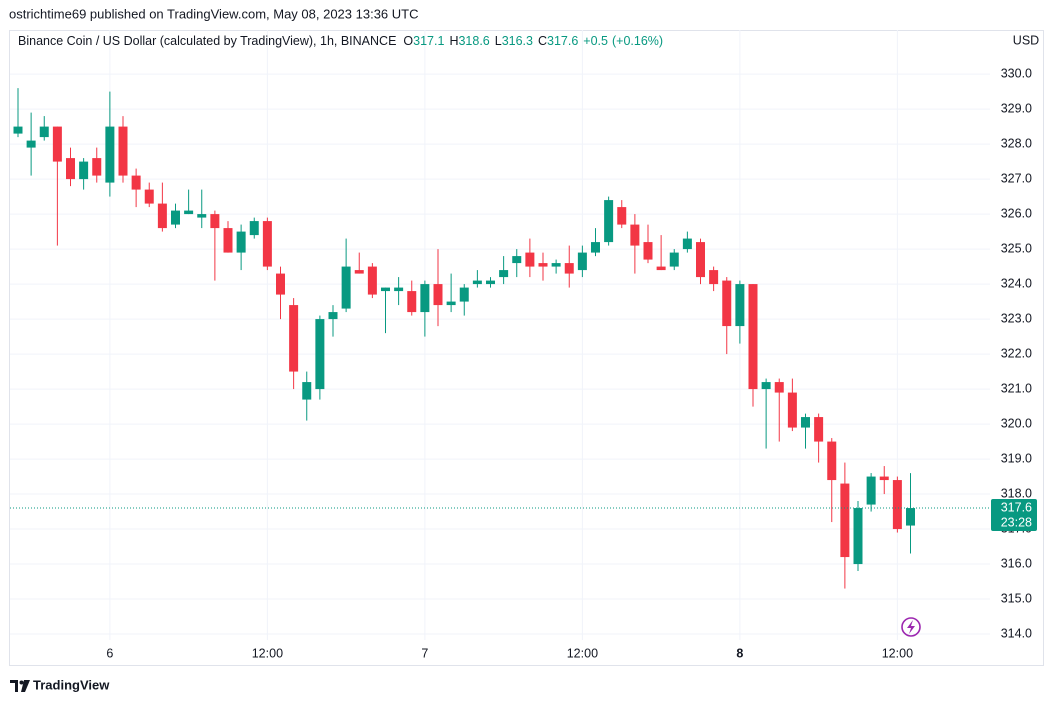  Describe the element at coordinates (1016, 73) in the screenshot. I see `y-tick-label: 330.0` at that location.